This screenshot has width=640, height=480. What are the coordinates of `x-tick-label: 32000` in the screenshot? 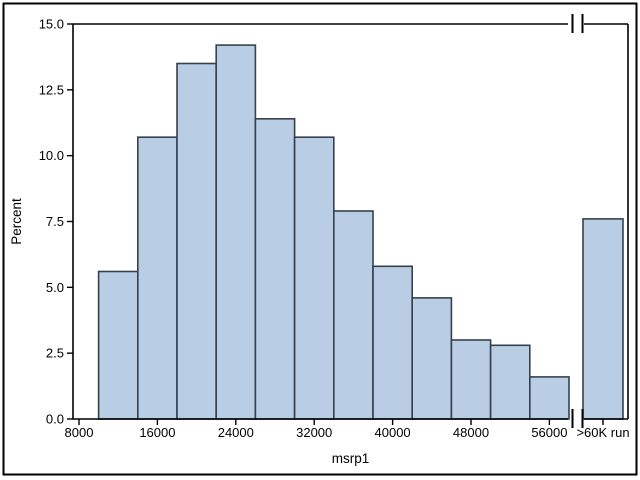 It's located at (314, 432).